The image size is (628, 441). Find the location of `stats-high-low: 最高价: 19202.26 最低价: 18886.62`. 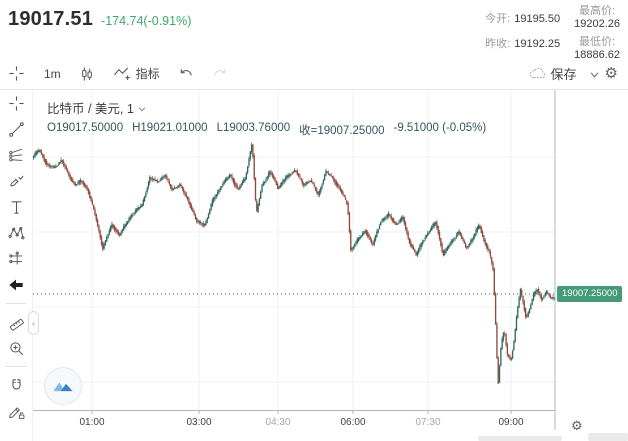

stats-high-low: 最高价: 19202.26 最低价: 18886.62 is located at coordinates (600, 33).